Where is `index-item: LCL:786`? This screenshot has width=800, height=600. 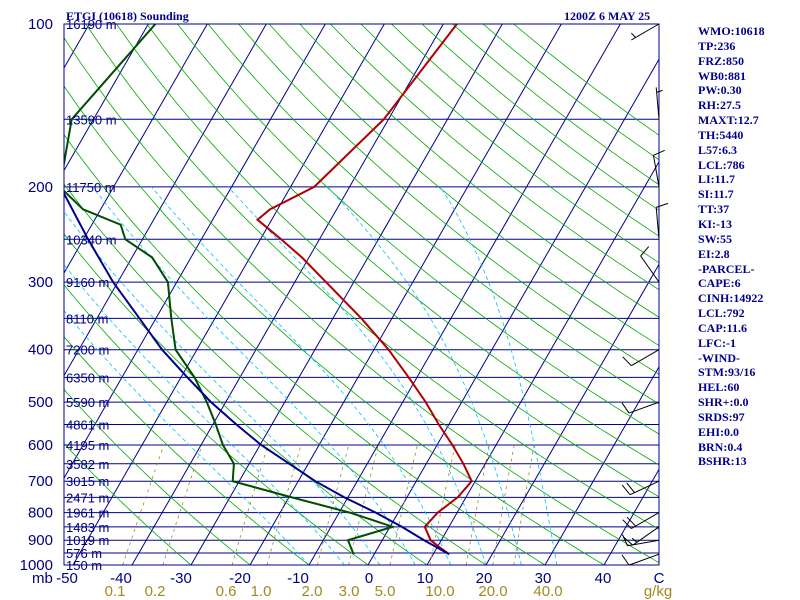 index-item: LCL:786 is located at coordinates (721, 164).